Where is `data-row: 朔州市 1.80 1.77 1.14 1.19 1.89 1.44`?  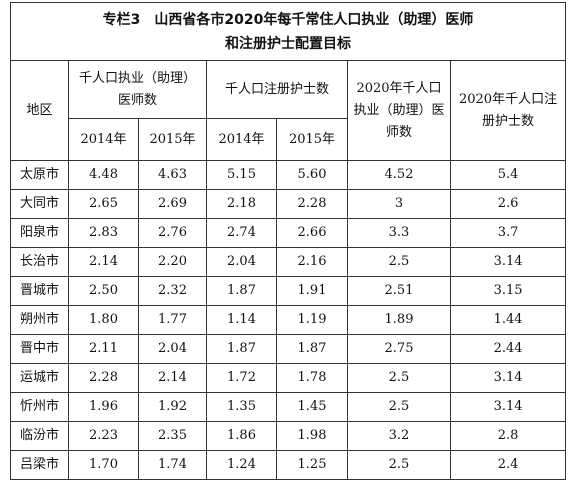
data-row: 朔州市 1.80 1.77 1.14 1.19 1.89 1.44 is located at coordinates (288, 320).